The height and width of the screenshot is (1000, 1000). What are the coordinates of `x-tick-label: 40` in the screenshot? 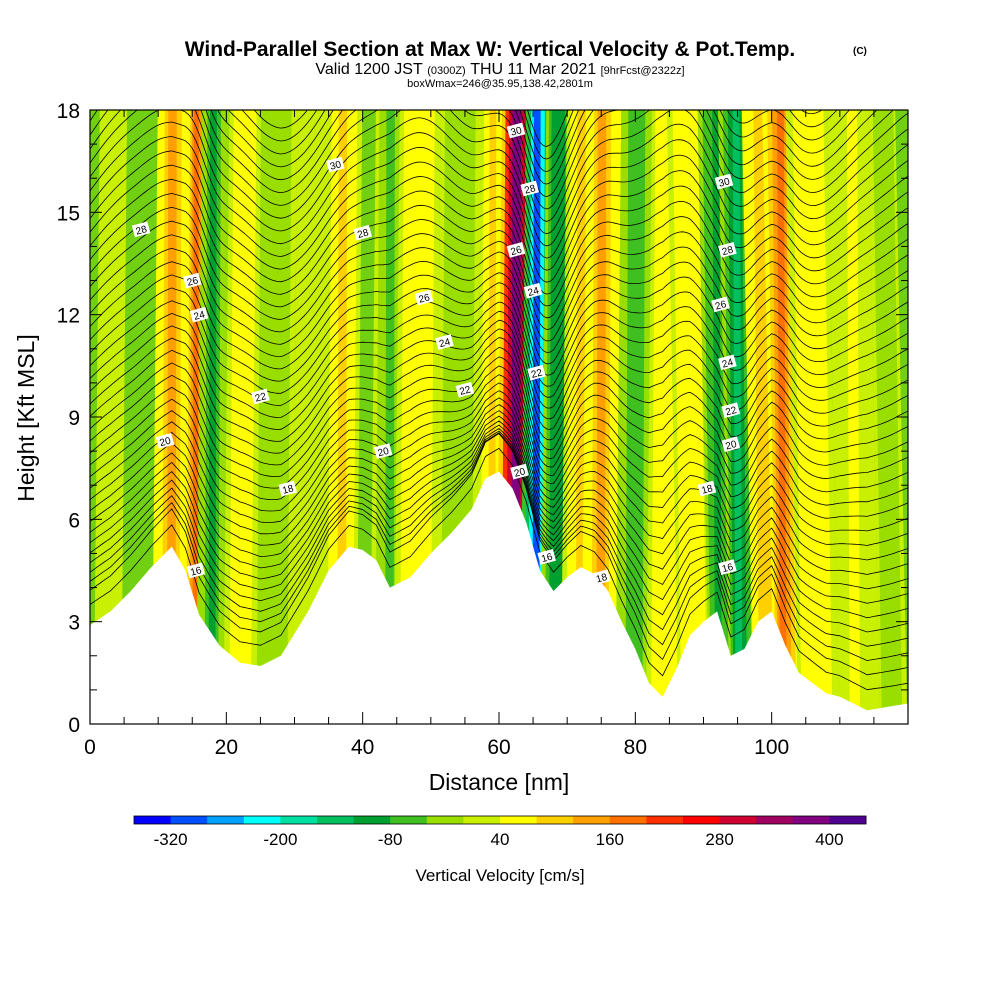 It's located at (362, 747).